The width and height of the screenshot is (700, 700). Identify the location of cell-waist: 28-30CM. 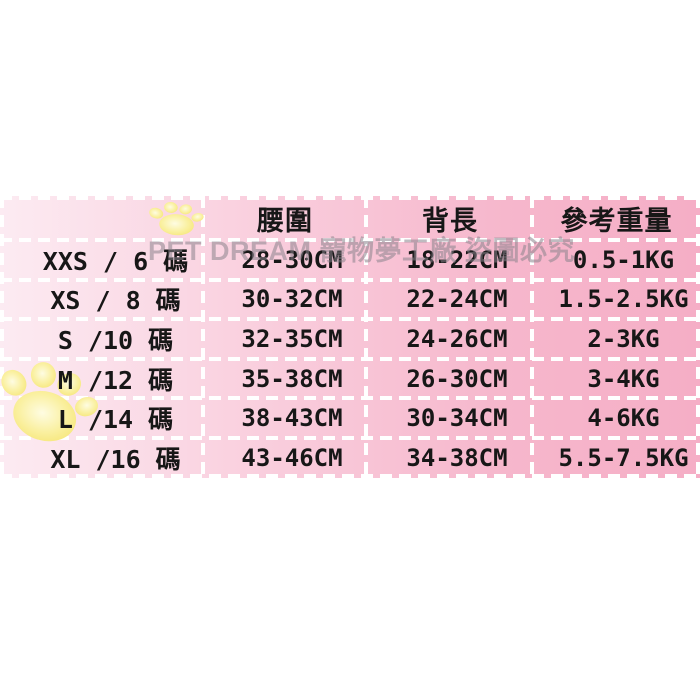
(292, 259).